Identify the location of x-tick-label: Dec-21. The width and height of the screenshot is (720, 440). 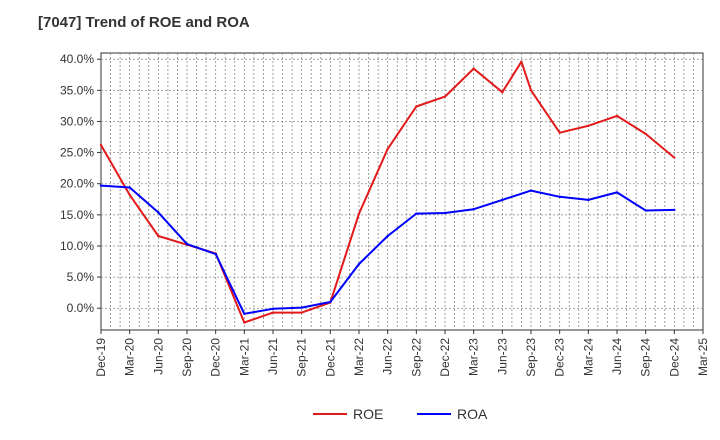
(330, 357).